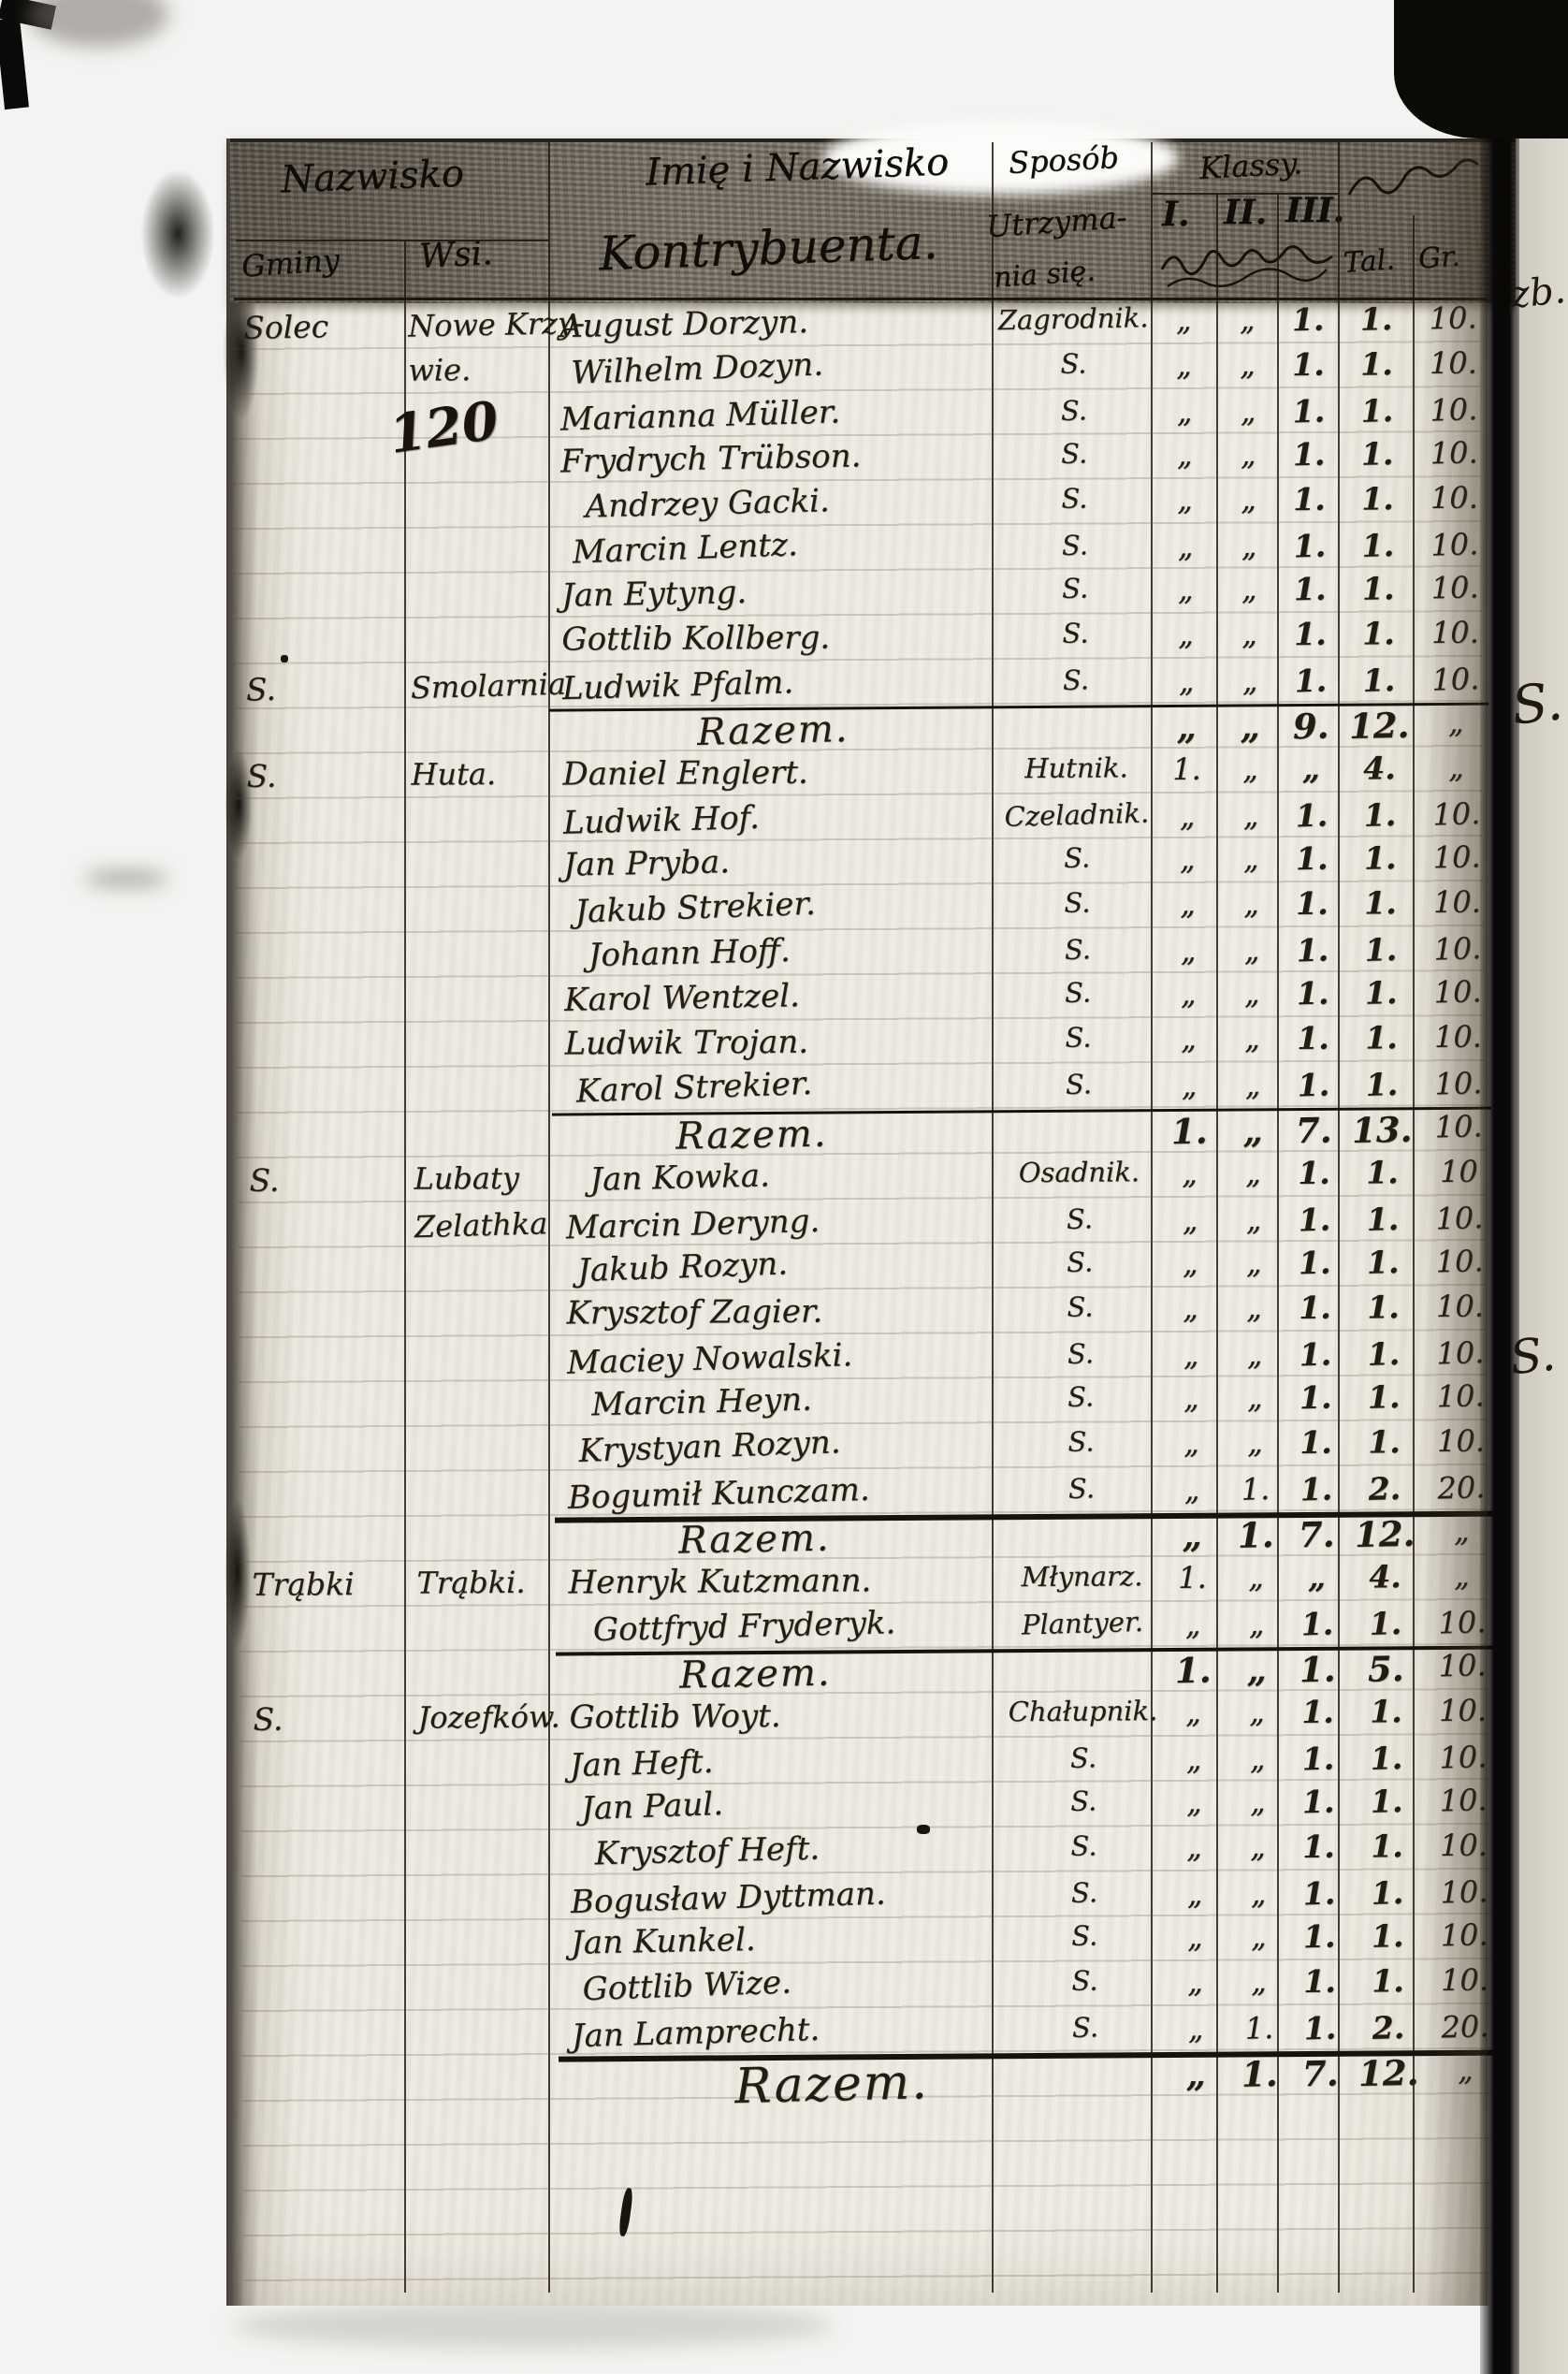  Describe the element at coordinates (1278, 1243) in the screenshot. I see `column-line-klassa-ii-iii` at that location.